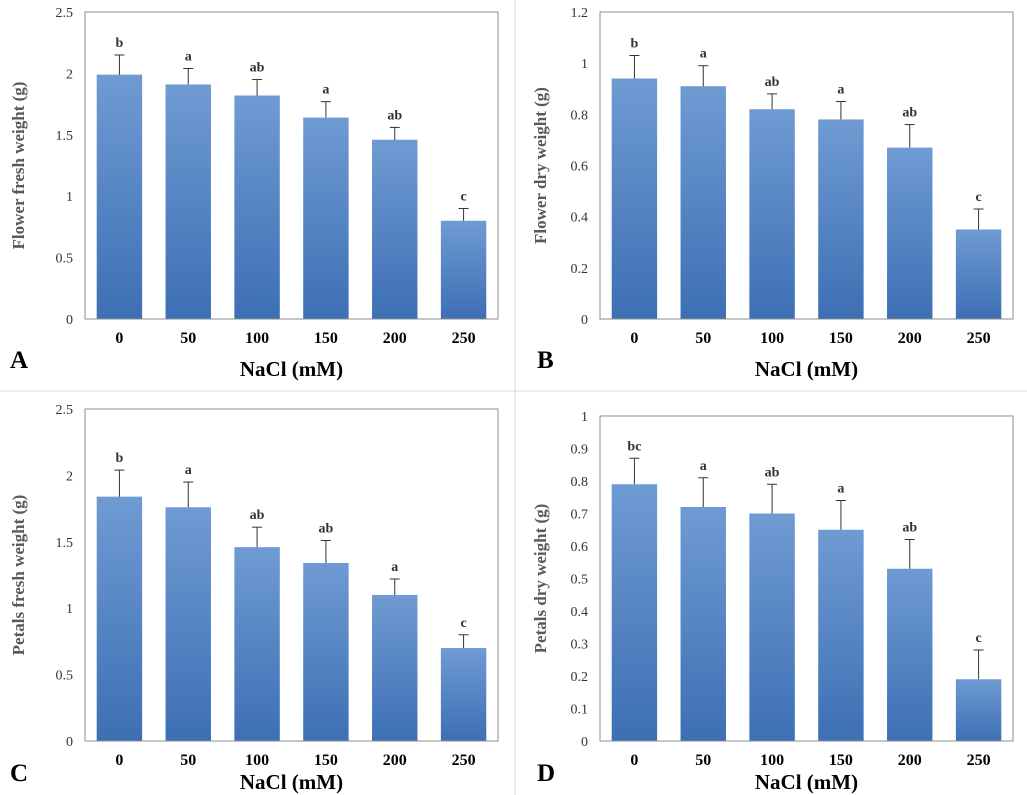 The image size is (1027, 795). What do you see at coordinates (979, 760) in the screenshot?
I see `panel-d-category-label: 250` at bounding box center [979, 760].